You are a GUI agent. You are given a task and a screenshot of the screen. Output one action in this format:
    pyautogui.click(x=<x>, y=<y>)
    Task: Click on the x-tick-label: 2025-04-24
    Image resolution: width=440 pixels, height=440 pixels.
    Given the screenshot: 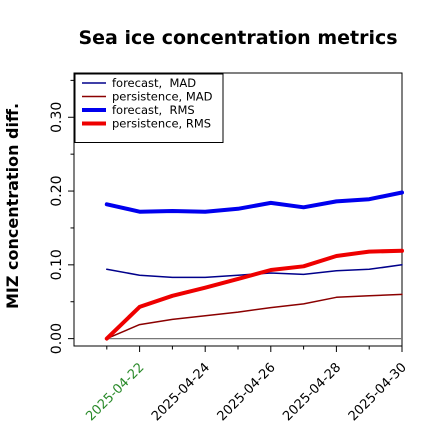 What is the action you would take?
    pyautogui.click(x=181, y=392)
    